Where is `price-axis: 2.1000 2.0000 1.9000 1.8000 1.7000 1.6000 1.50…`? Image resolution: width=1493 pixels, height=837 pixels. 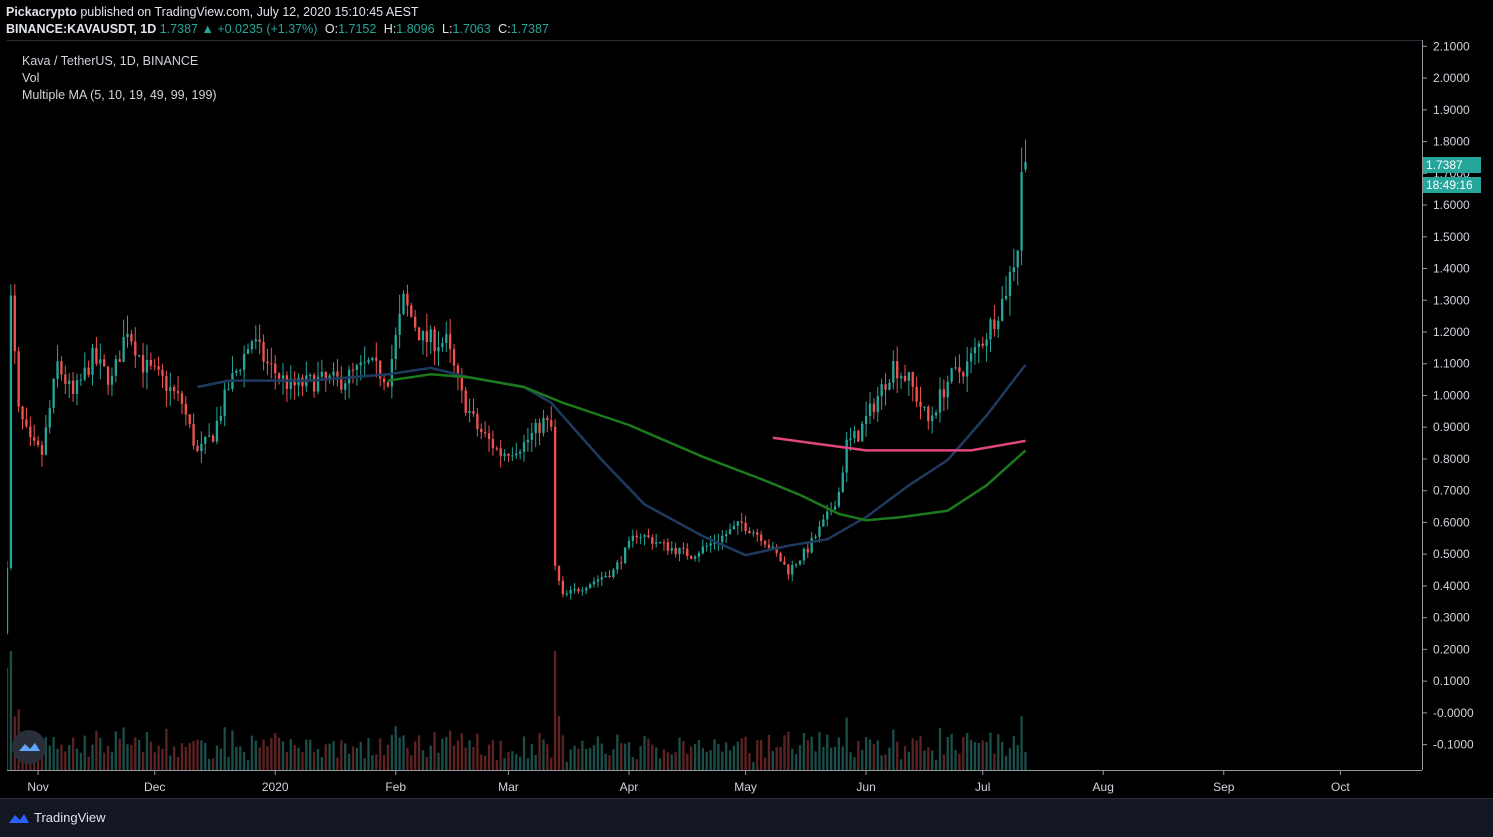
price-axis: 2.1000 2.0000 1.9000 1.8000 1.7000 1.6000 1.50… is located at coordinates (1457, 404).